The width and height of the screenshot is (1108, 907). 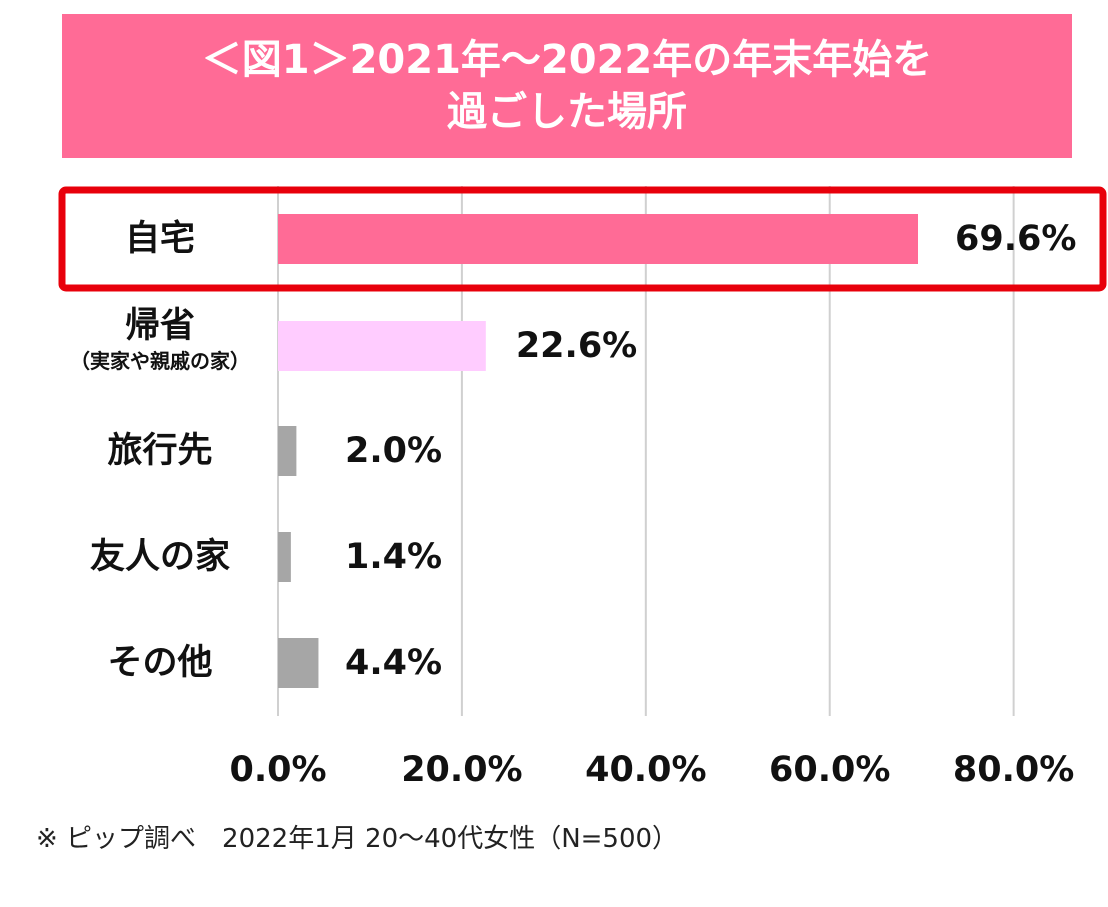 I want to click on category-label-3: 友人の家, so click(x=159, y=557).